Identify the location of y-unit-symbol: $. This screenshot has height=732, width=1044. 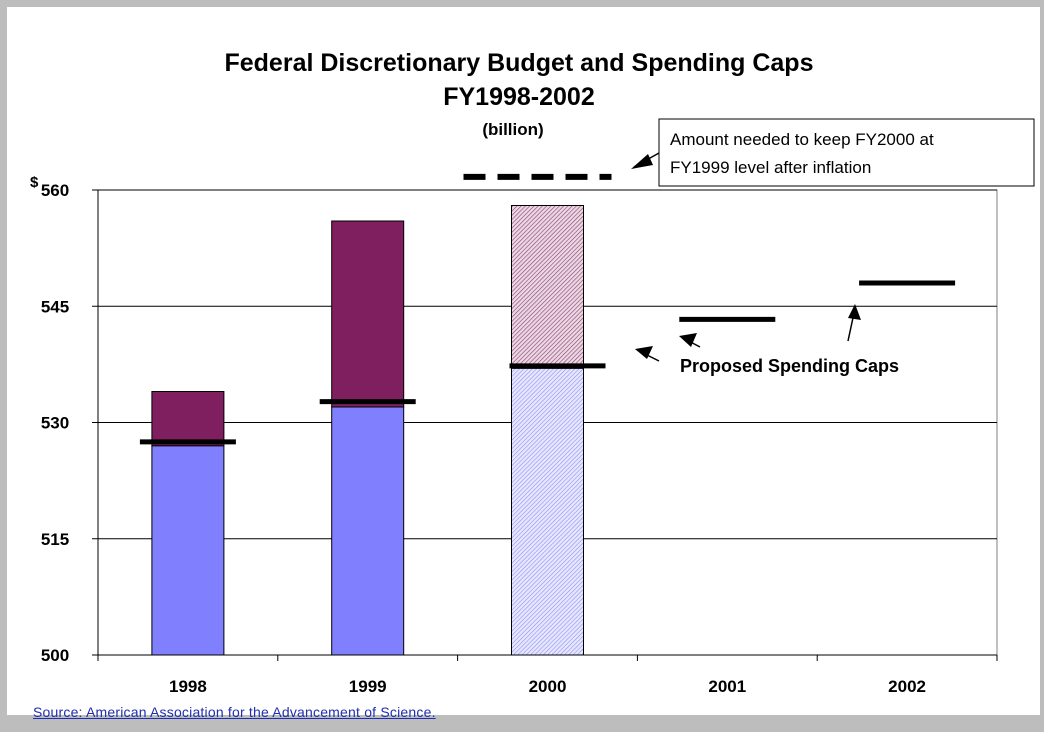
(34, 182).